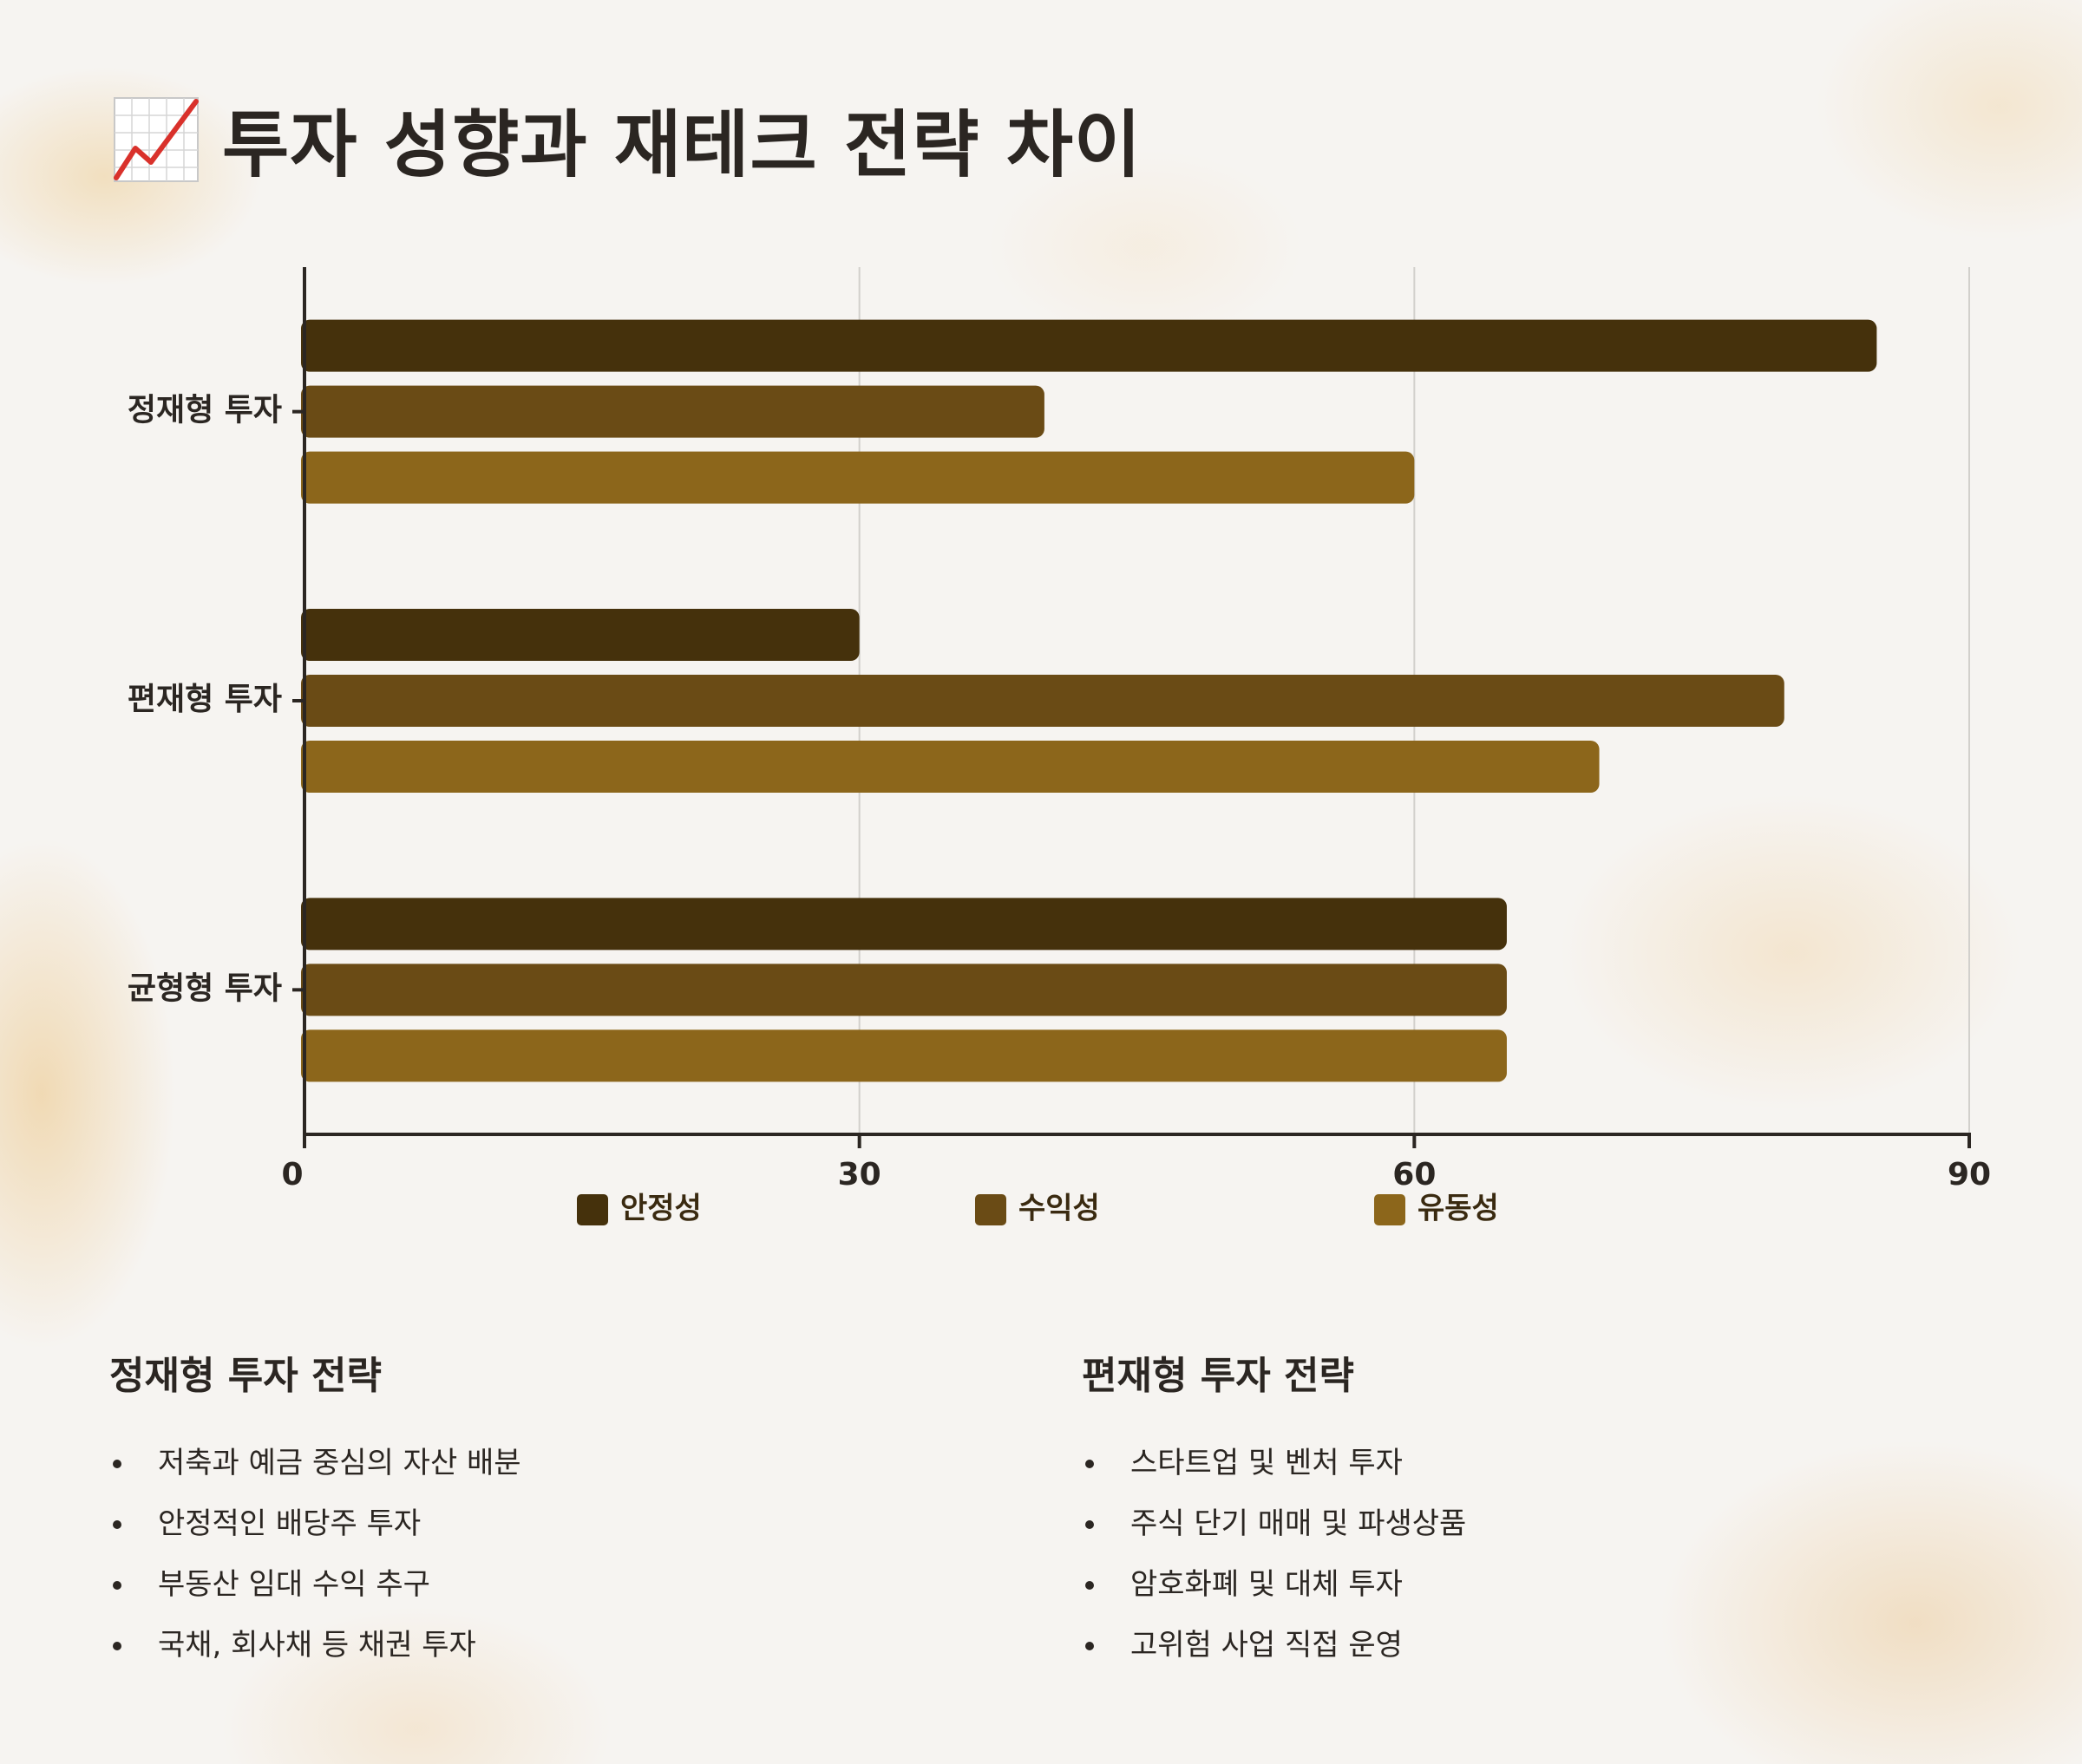 The height and width of the screenshot is (1764, 2082). I want to click on x-tick-label: 0, so click(292, 1174).